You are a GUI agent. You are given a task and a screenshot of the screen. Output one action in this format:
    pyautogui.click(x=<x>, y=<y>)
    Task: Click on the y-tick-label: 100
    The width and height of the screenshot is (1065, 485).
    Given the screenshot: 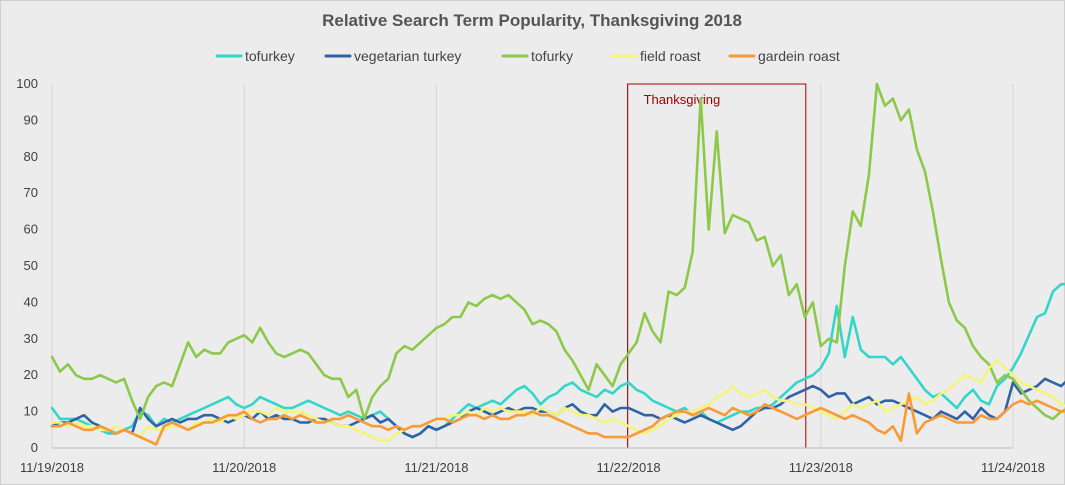 What is the action you would take?
    pyautogui.click(x=27, y=83)
    